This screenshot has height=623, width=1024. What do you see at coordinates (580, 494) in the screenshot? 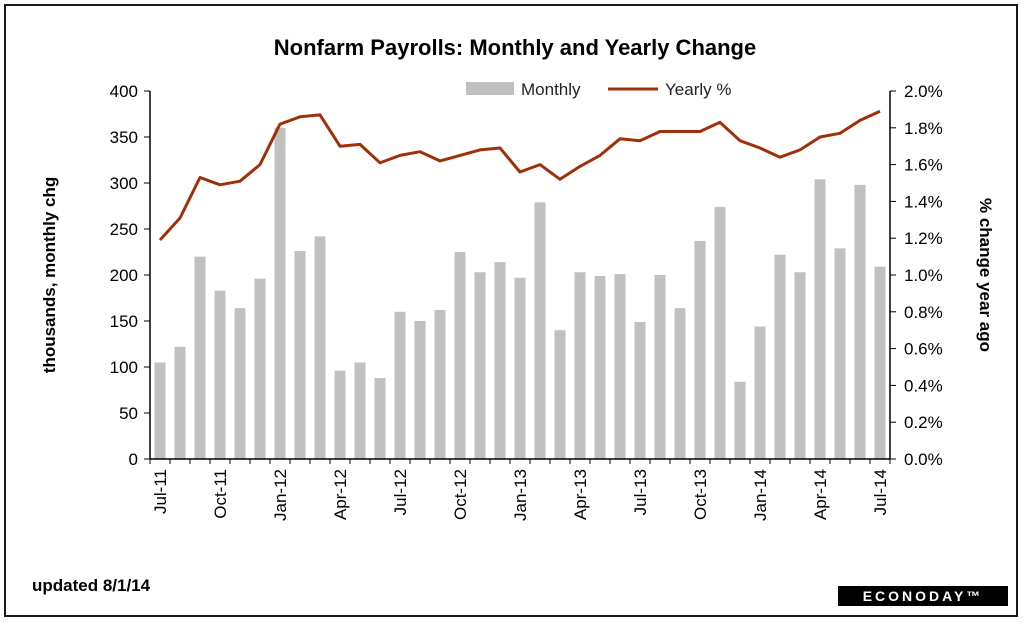
I see `x-tick-label: Apr-13` at bounding box center [580, 494].